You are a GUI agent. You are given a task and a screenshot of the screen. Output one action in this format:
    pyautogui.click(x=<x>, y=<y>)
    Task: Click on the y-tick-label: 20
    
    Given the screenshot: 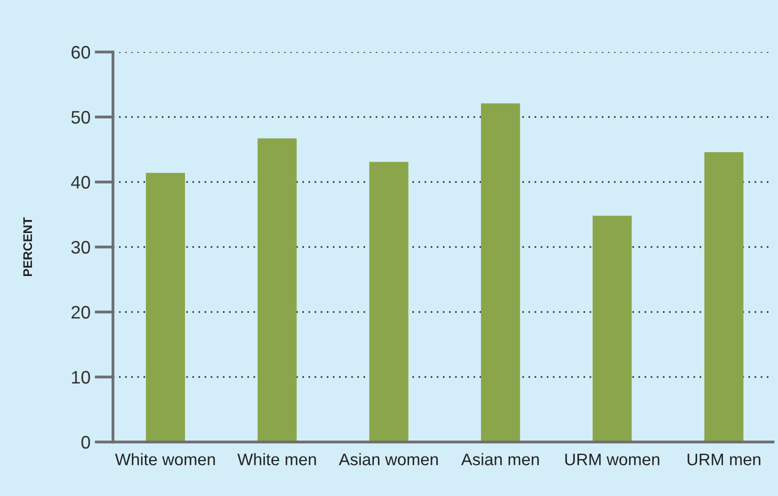 What is the action you would take?
    pyautogui.click(x=81, y=312)
    